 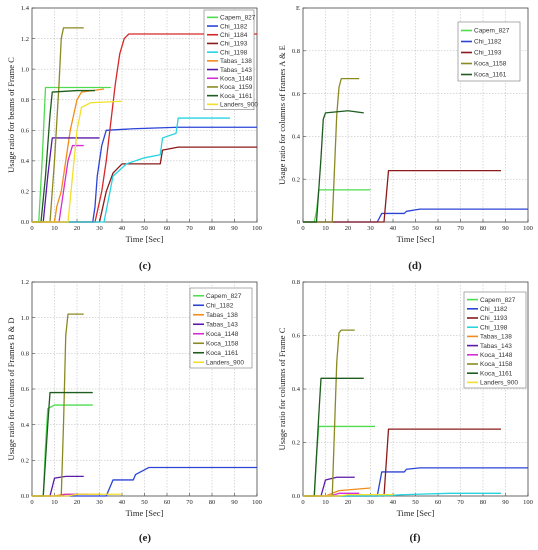 I want to click on y-axis-title: Usage ratio for columns of frames A & E, so click(x=282, y=115).